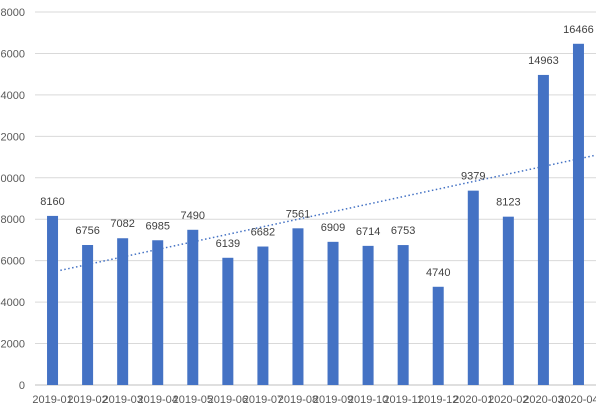 This screenshot has width=596, height=411. I want to click on x-tick-label: 2020-01, so click(473, 400).